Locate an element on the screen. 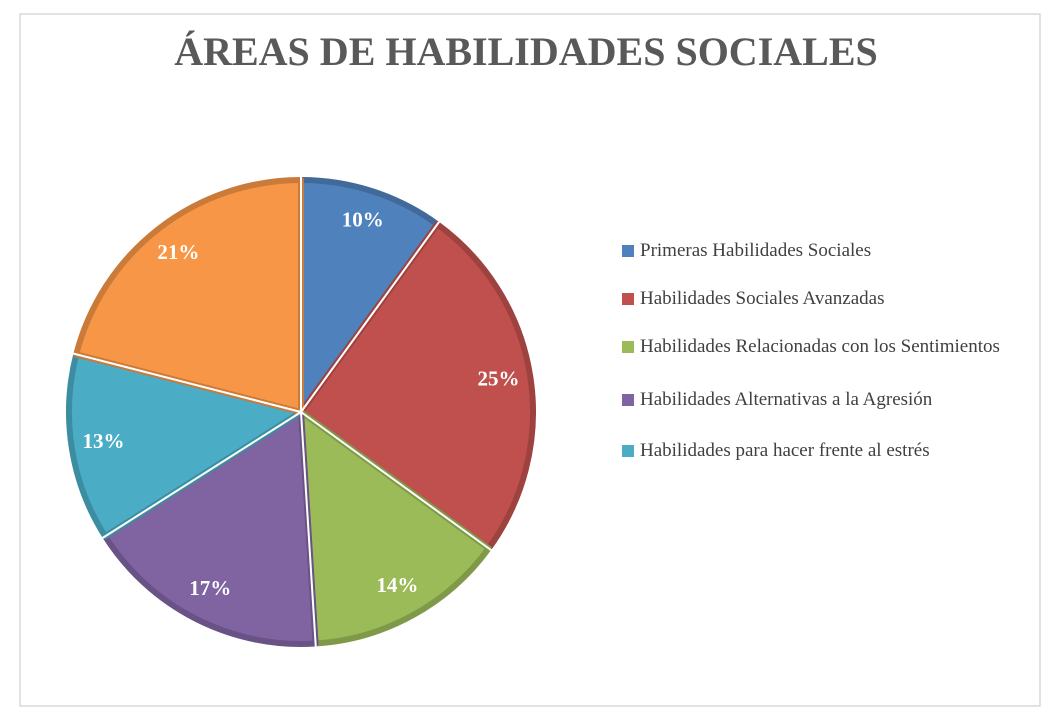 This screenshot has width=1053, height=720. legend-item: Primeras Habilidades Sociales is located at coordinates (822, 251).